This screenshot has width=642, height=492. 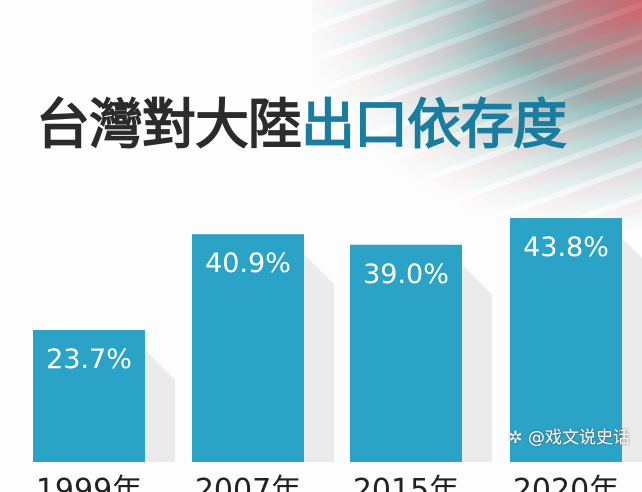 What do you see at coordinates (89, 359) in the screenshot?
I see `value-label: 23.7%` at bounding box center [89, 359].